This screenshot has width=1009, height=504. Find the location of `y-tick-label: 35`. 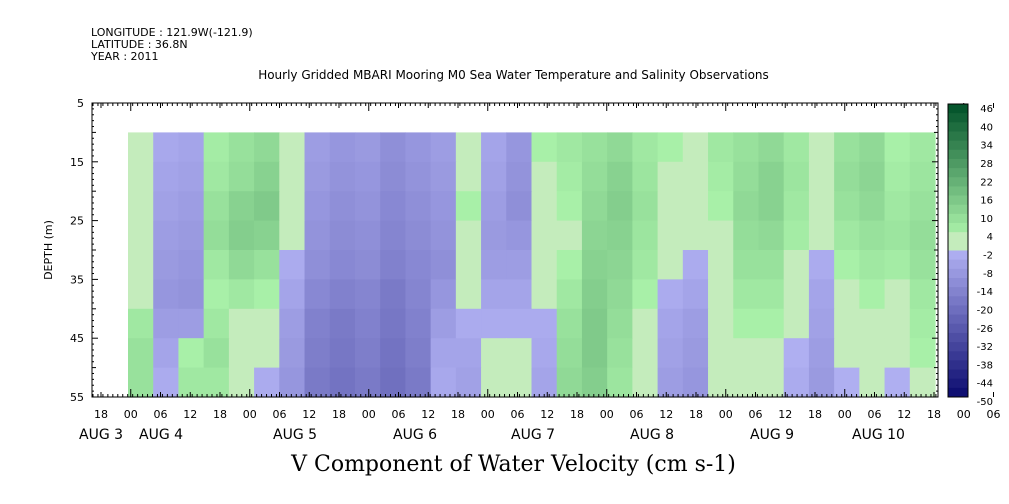

y-tick-label: 35 is located at coordinates (77, 279).